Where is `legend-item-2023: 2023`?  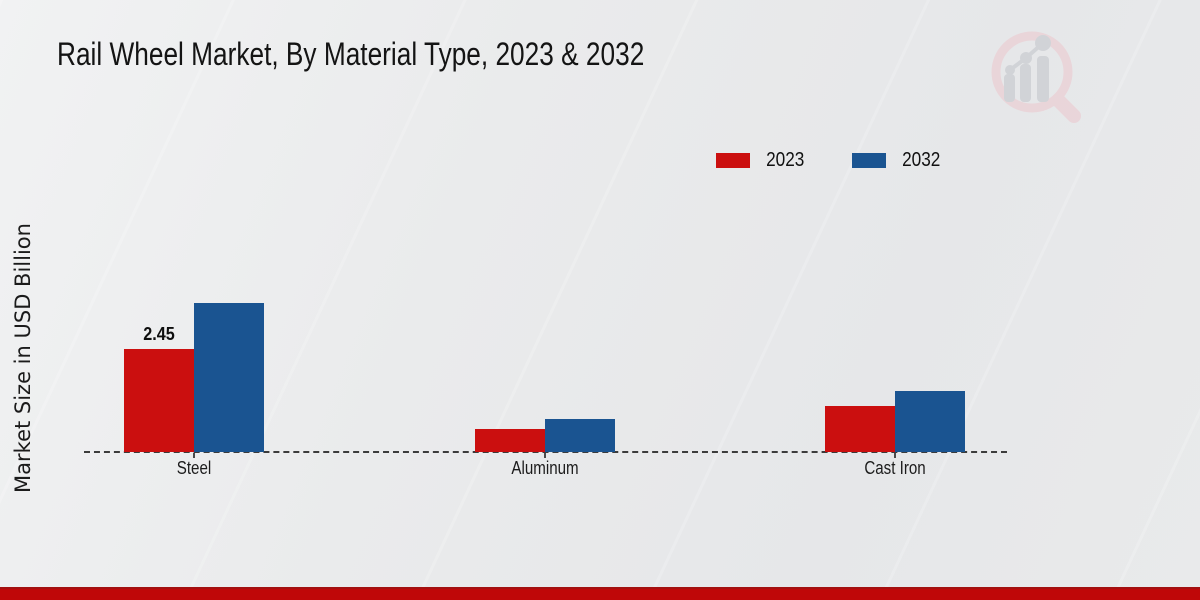 legend-item-2023: 2023 is located at coordinates (762, 160).